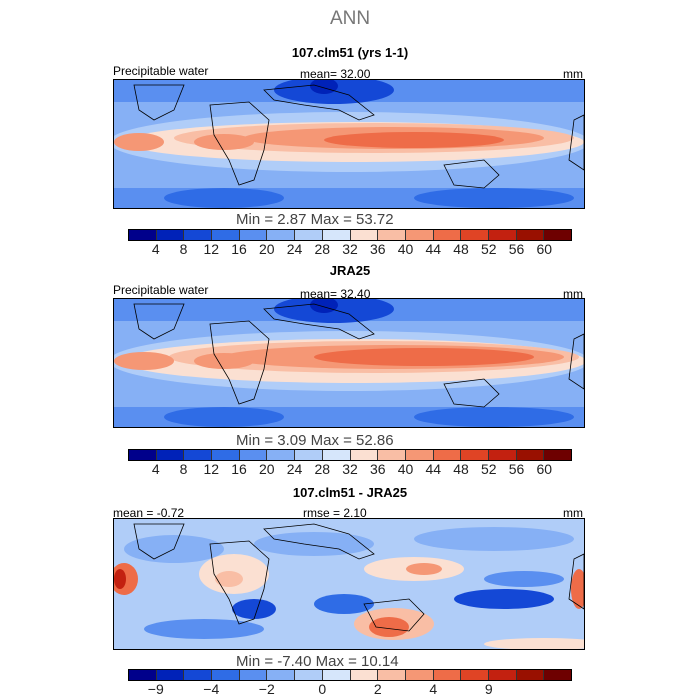 The width and height of the screenshot is (700, 700). What do you see at coordinates (573, 294) in the screenshot?
I see `panel-2-units: mm` at bounding box center [573, 294].